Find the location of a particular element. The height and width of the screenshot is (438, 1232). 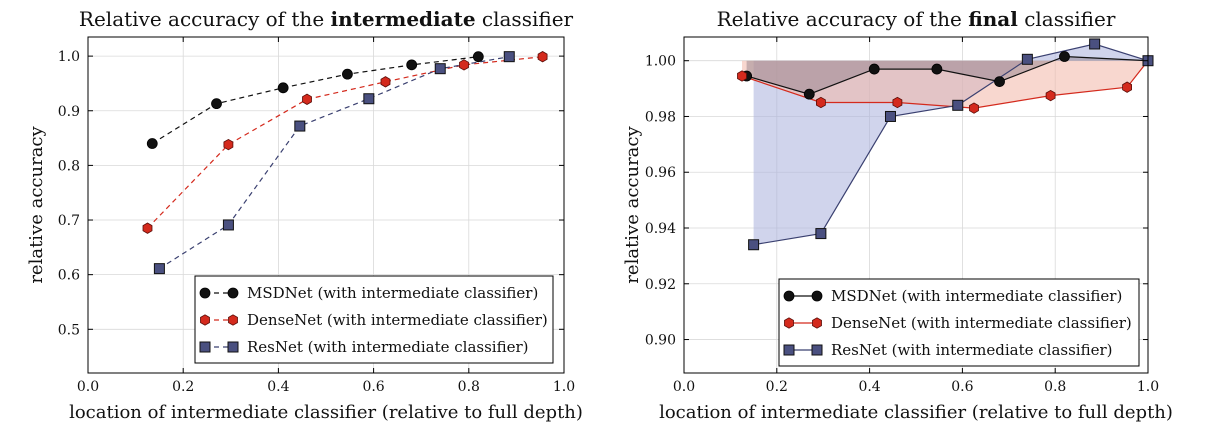

y-tick-label: 0.6 is located at coordinates (69, 276).